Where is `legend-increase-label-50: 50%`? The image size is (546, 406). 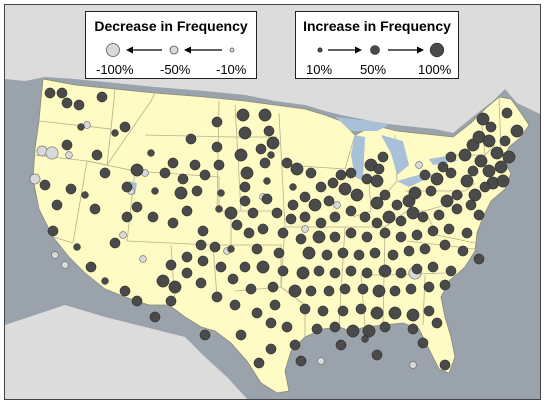
legend-increase-label-50: 50% is located at coordinates (373, 69).